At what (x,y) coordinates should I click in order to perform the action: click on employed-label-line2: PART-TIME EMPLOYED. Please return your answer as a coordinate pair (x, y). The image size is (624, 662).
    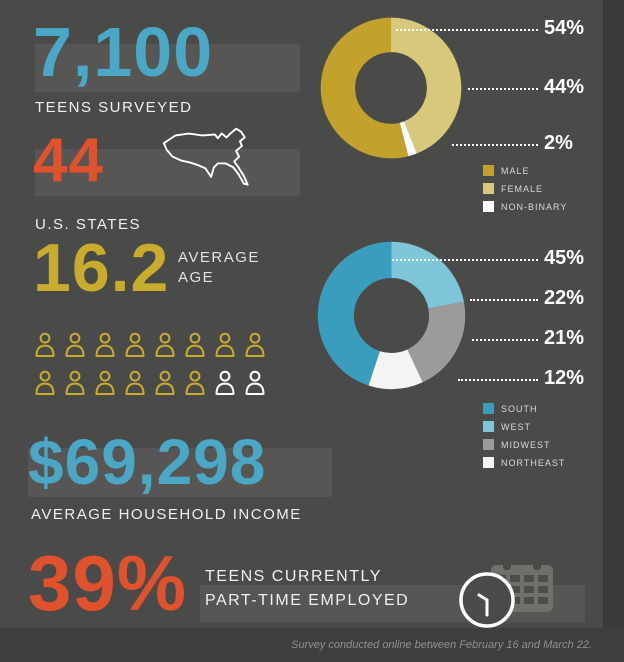
    Looking at the image, I should click on (307, 600).